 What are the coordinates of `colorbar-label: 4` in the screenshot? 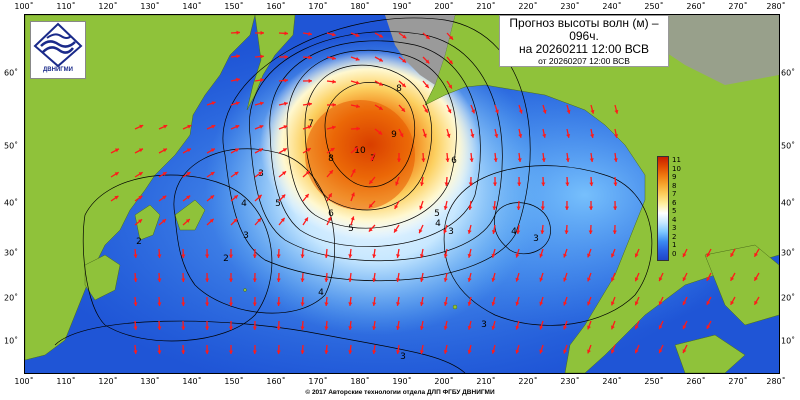 It's located at (674, 219).